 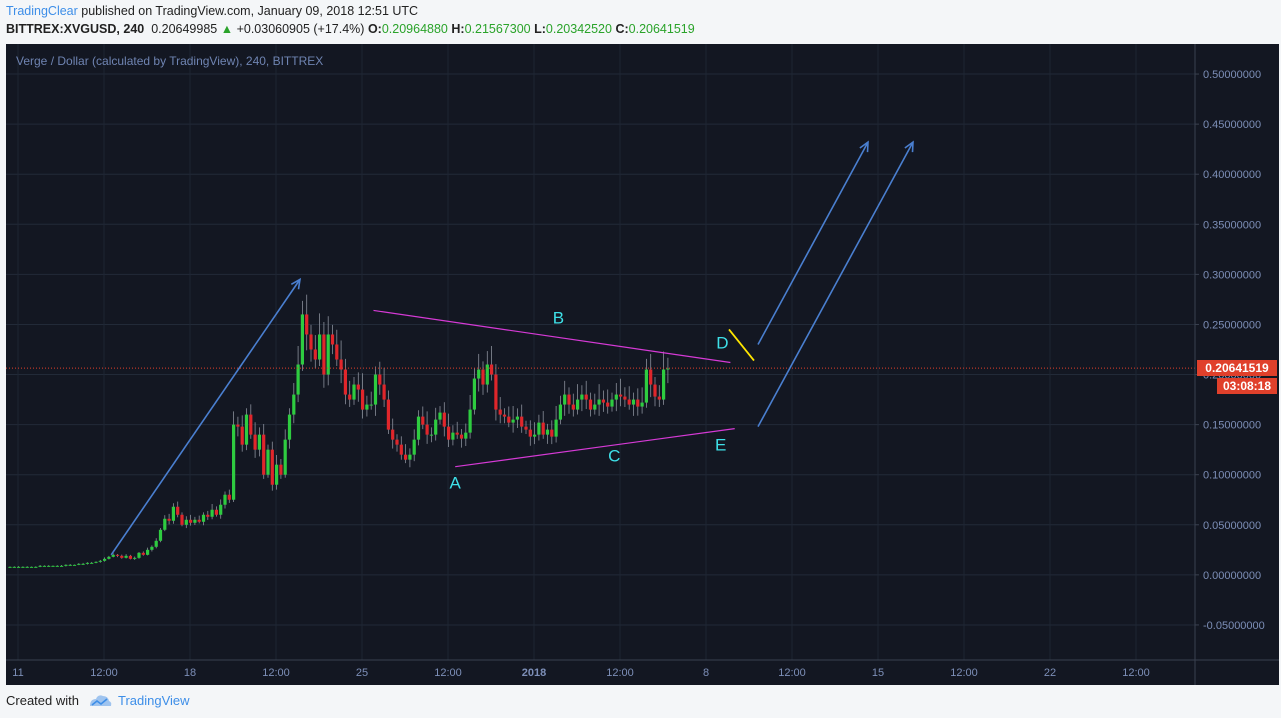 What do you see at coordinates (741, 345) in the screenshot?
I see `flag-line` at bounding box center [741, 345].